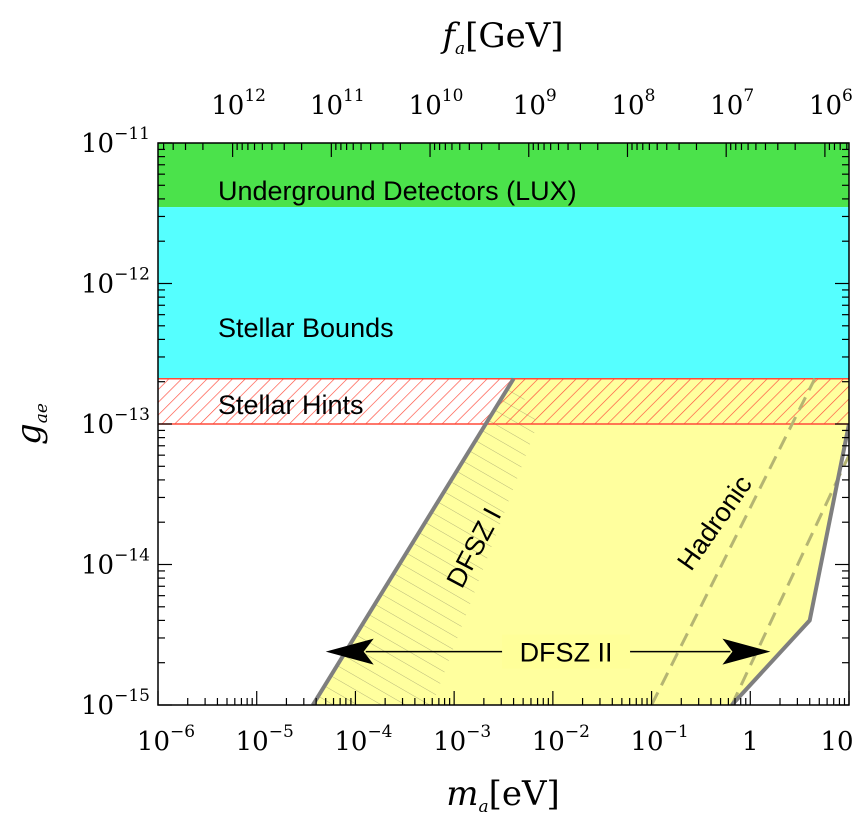 The width and height of the screenshot is (857, 837). What do you see at coordinates (337, 103) in the screenshot?
I see `top-tick-label: 10¹¹` at bounding box center [337, 103].